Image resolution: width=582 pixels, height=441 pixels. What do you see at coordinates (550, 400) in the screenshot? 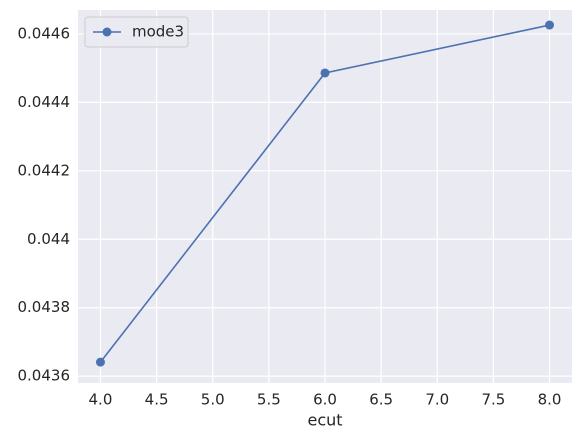
I see `x-tick-label: 8.0` at bounding box center [550, 400].